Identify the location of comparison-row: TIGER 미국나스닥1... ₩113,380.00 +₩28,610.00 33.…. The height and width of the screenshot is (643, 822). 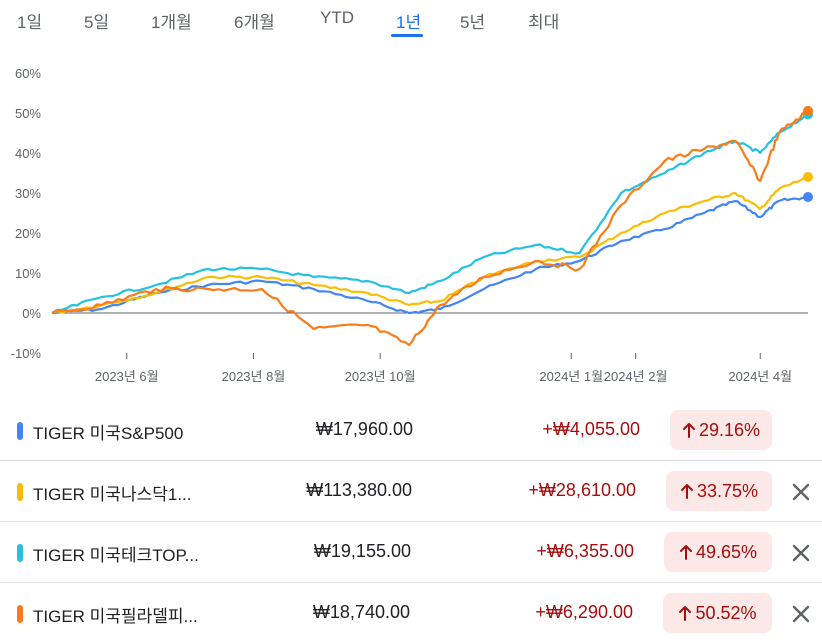
(411, 491).